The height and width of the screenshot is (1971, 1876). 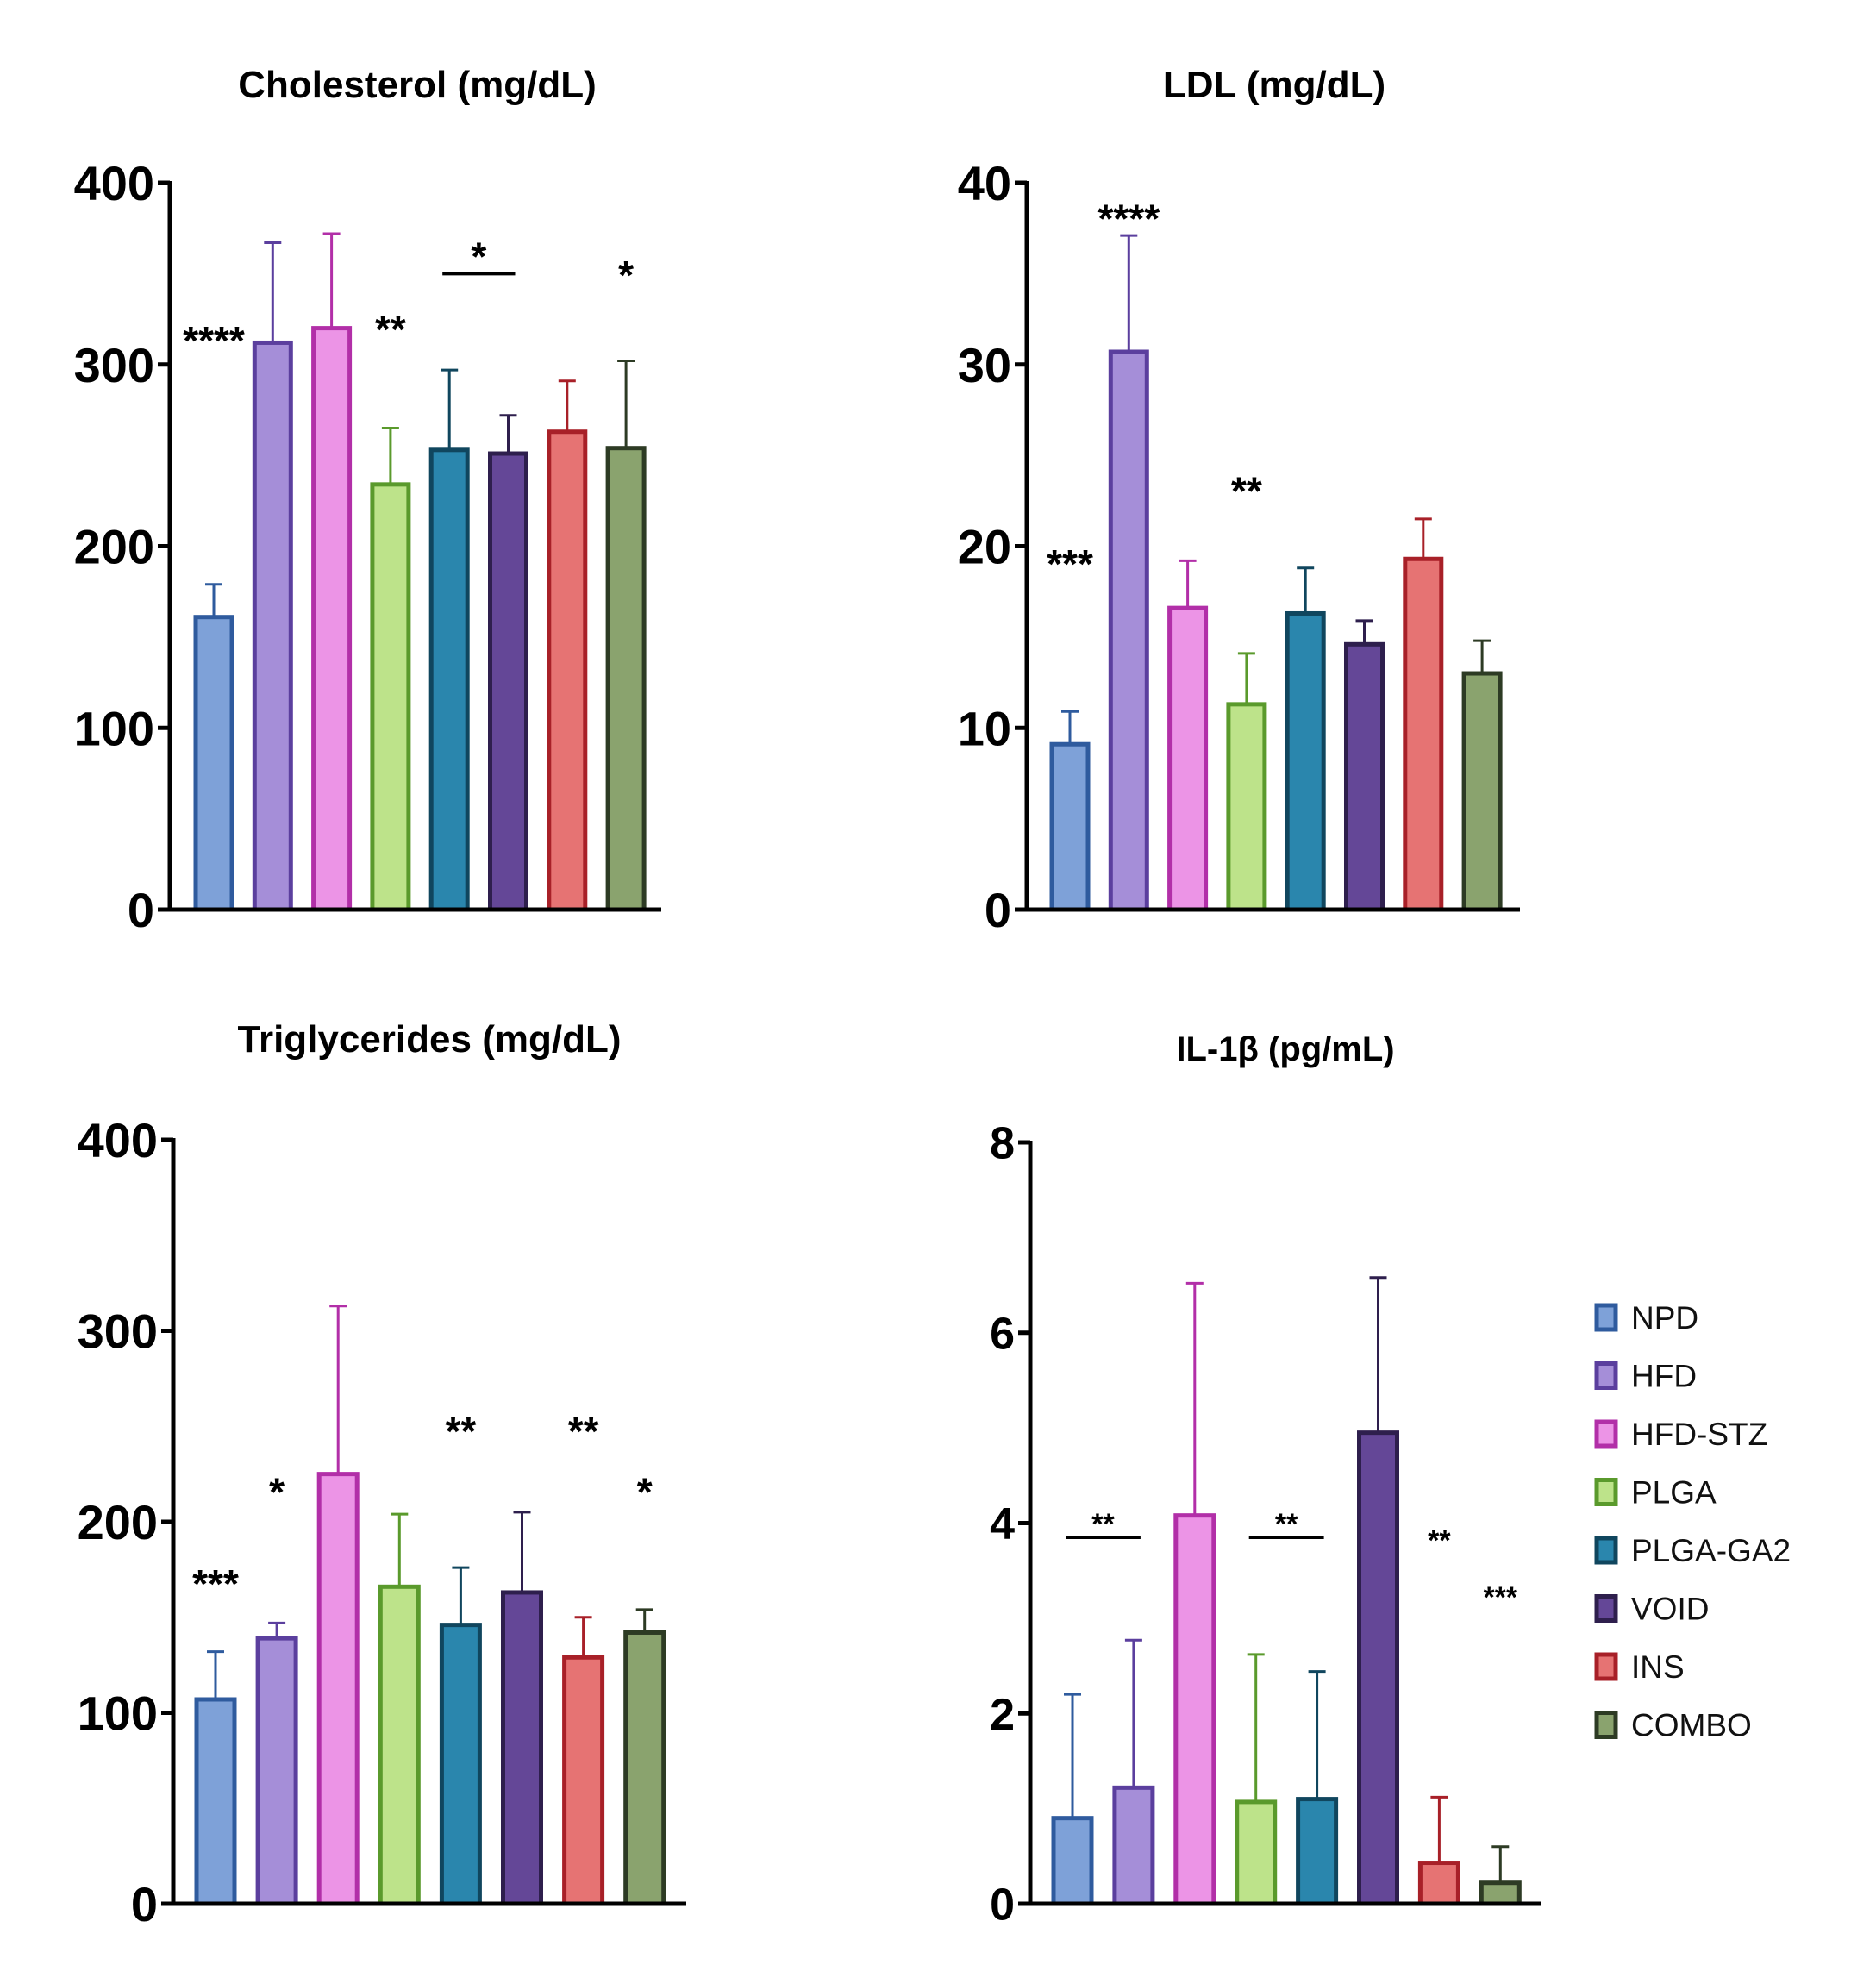 What do you see at coordinates (1692, 1522) in the screenshot?
I see `legend: NPD HFD HFD-STZ PLGA PLGA-GA2 VOID INS COMBO` at bounding box center [1692, 1522].